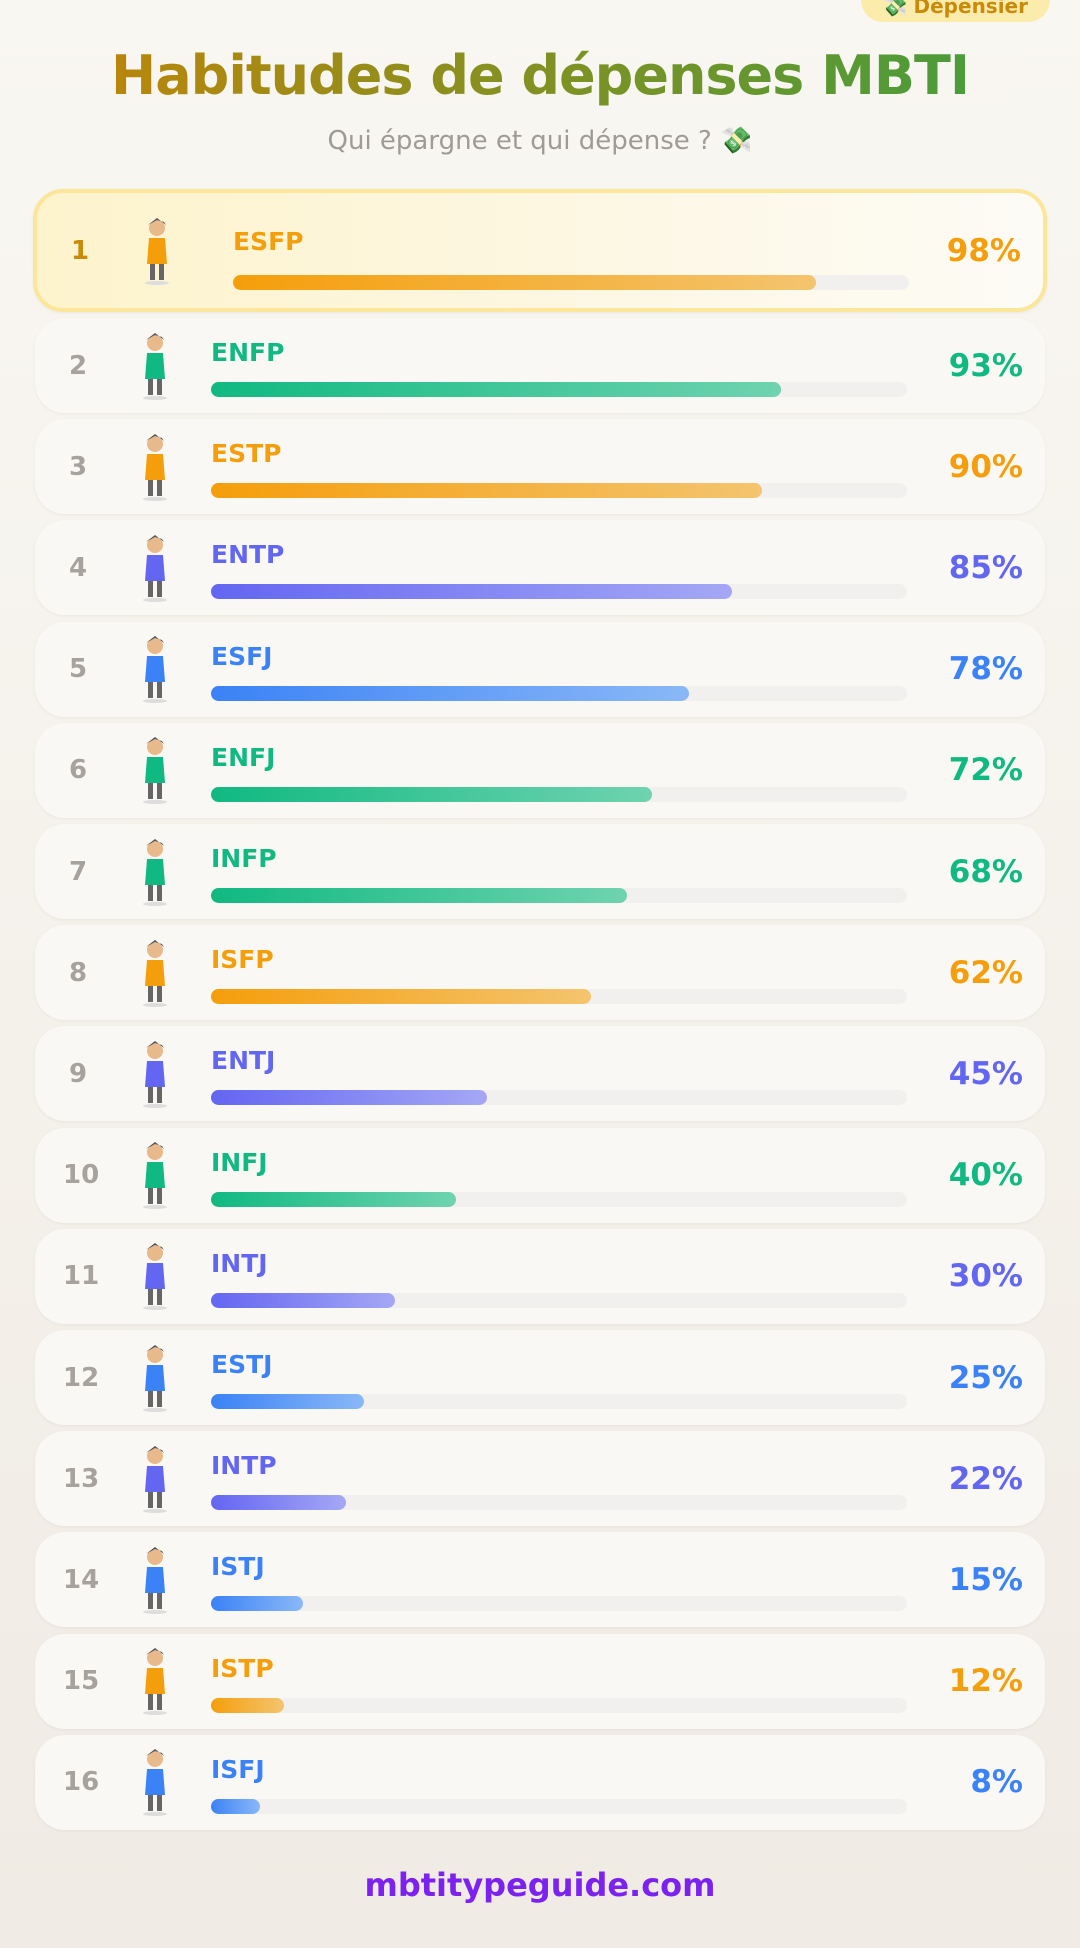 Image resolution: width=1080 pixels, height=1948 pixels. What do you see at coordinates (78, 365) in the screenshot?
I see `rank-number: 2` at bounding box center [78, 365].